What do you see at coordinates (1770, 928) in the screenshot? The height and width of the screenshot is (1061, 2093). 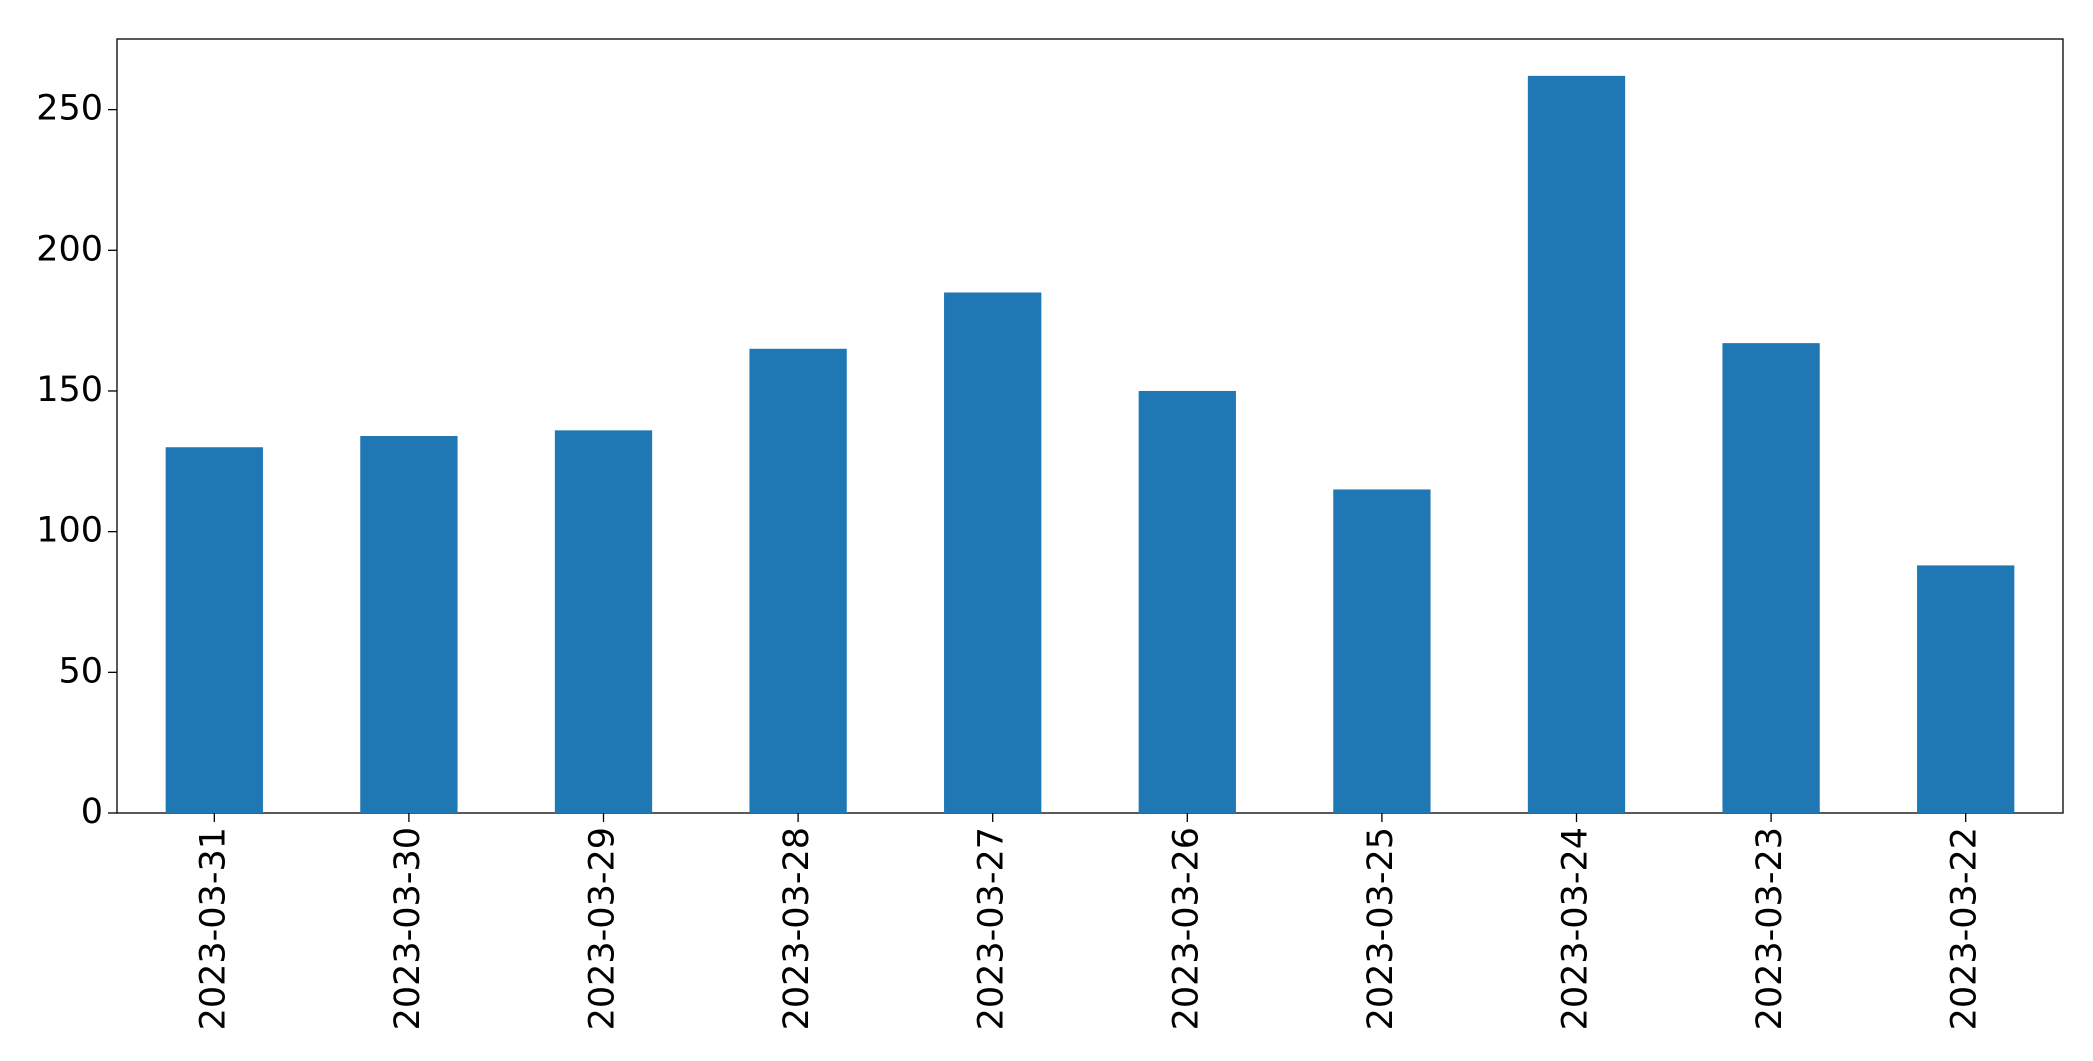 I see `x-tick-label: 2023-03-23` at bounding box center [1770, 928].